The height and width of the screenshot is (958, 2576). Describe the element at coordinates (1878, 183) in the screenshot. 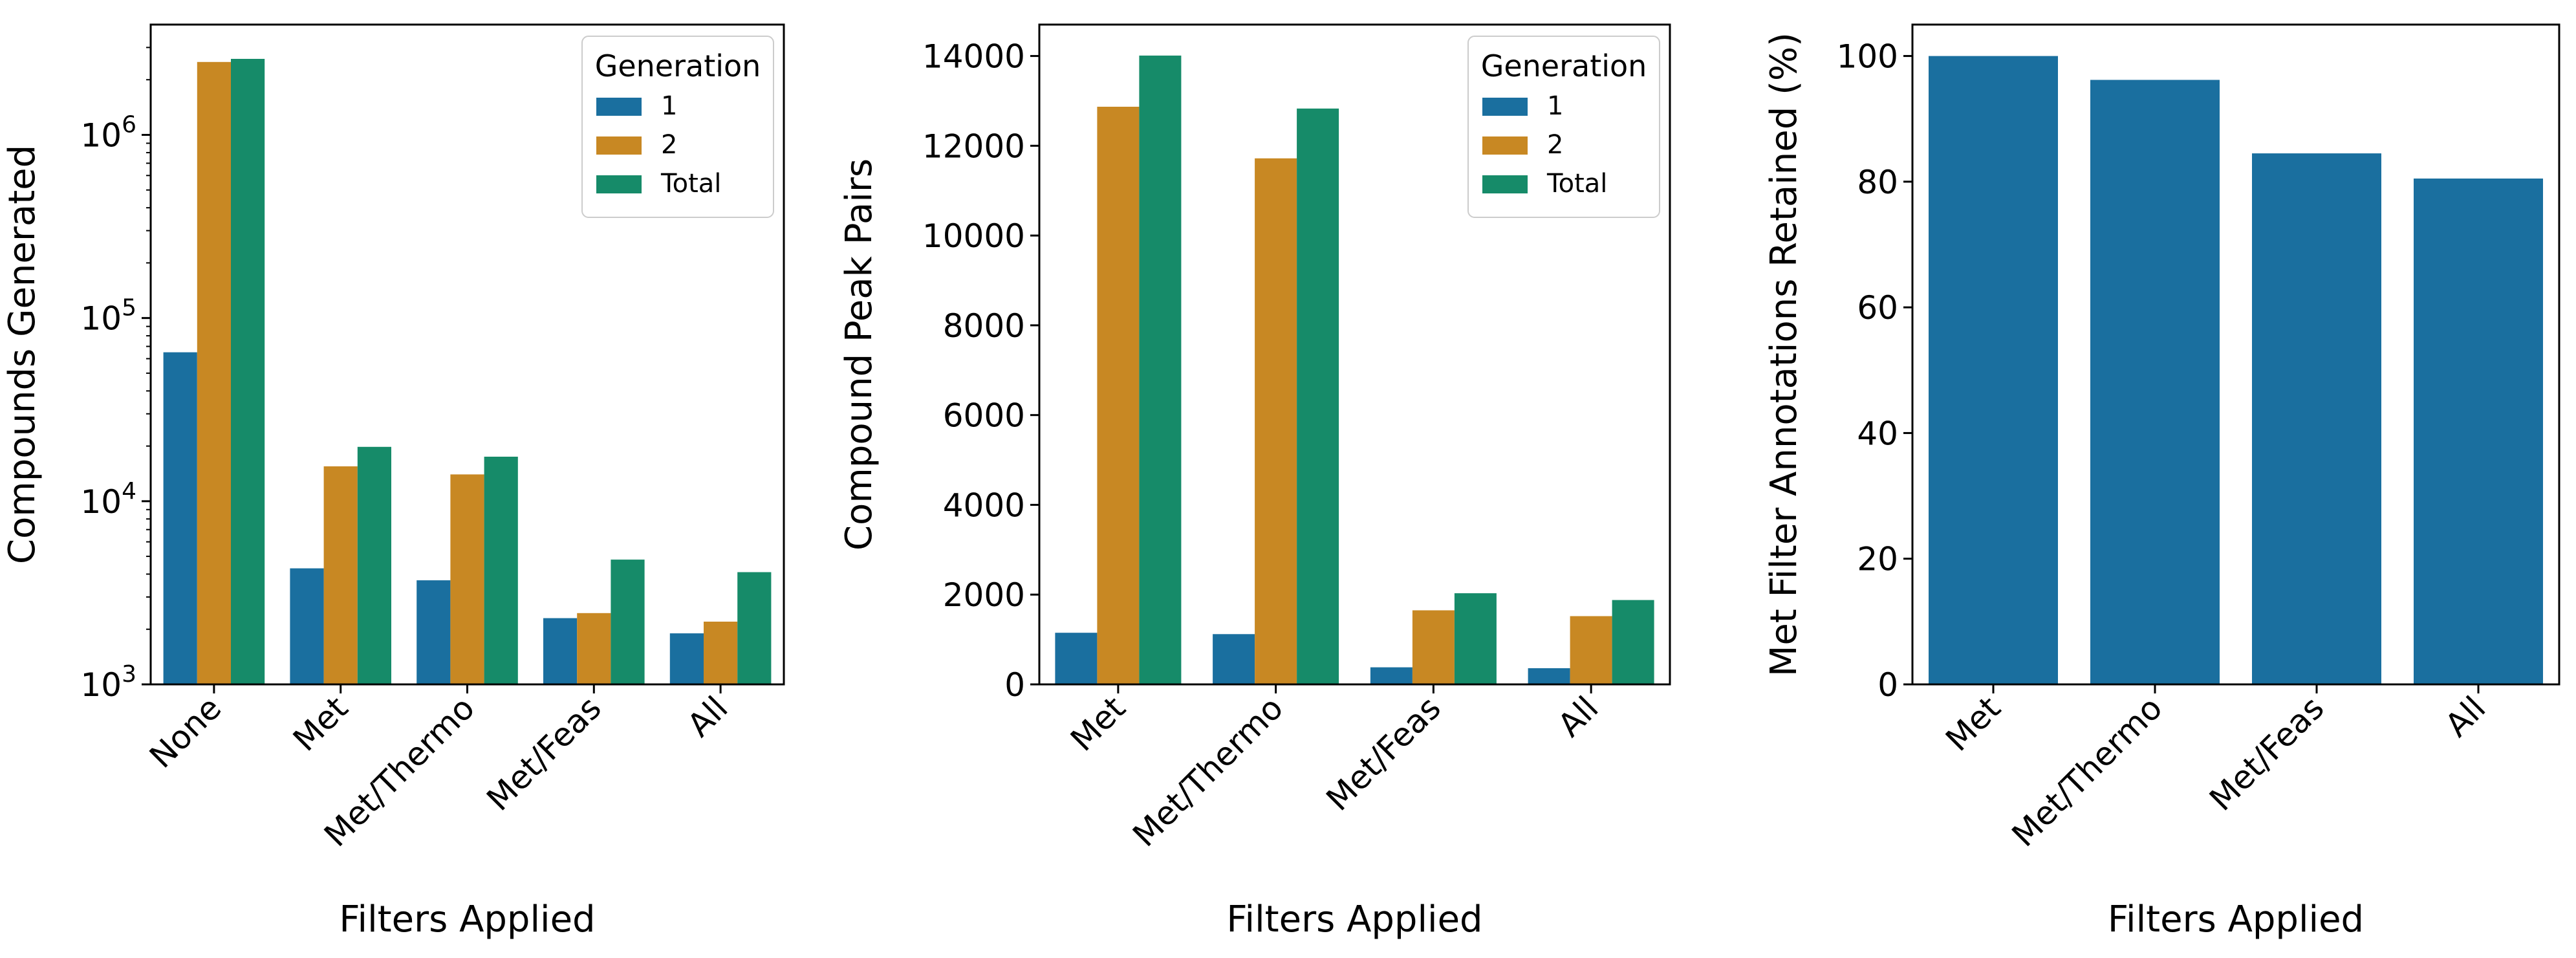

I see `y-tick-label: 80` at that location.